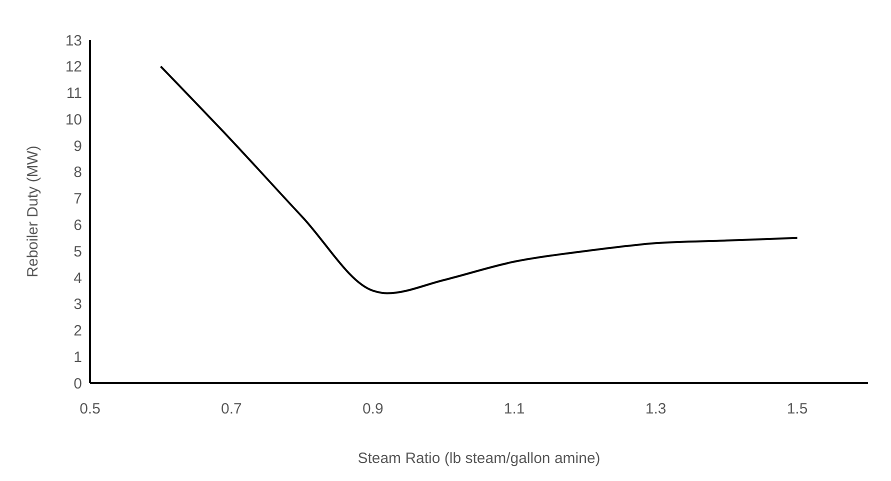  I want to click on y-tick-label: 13, so click(73, 41).